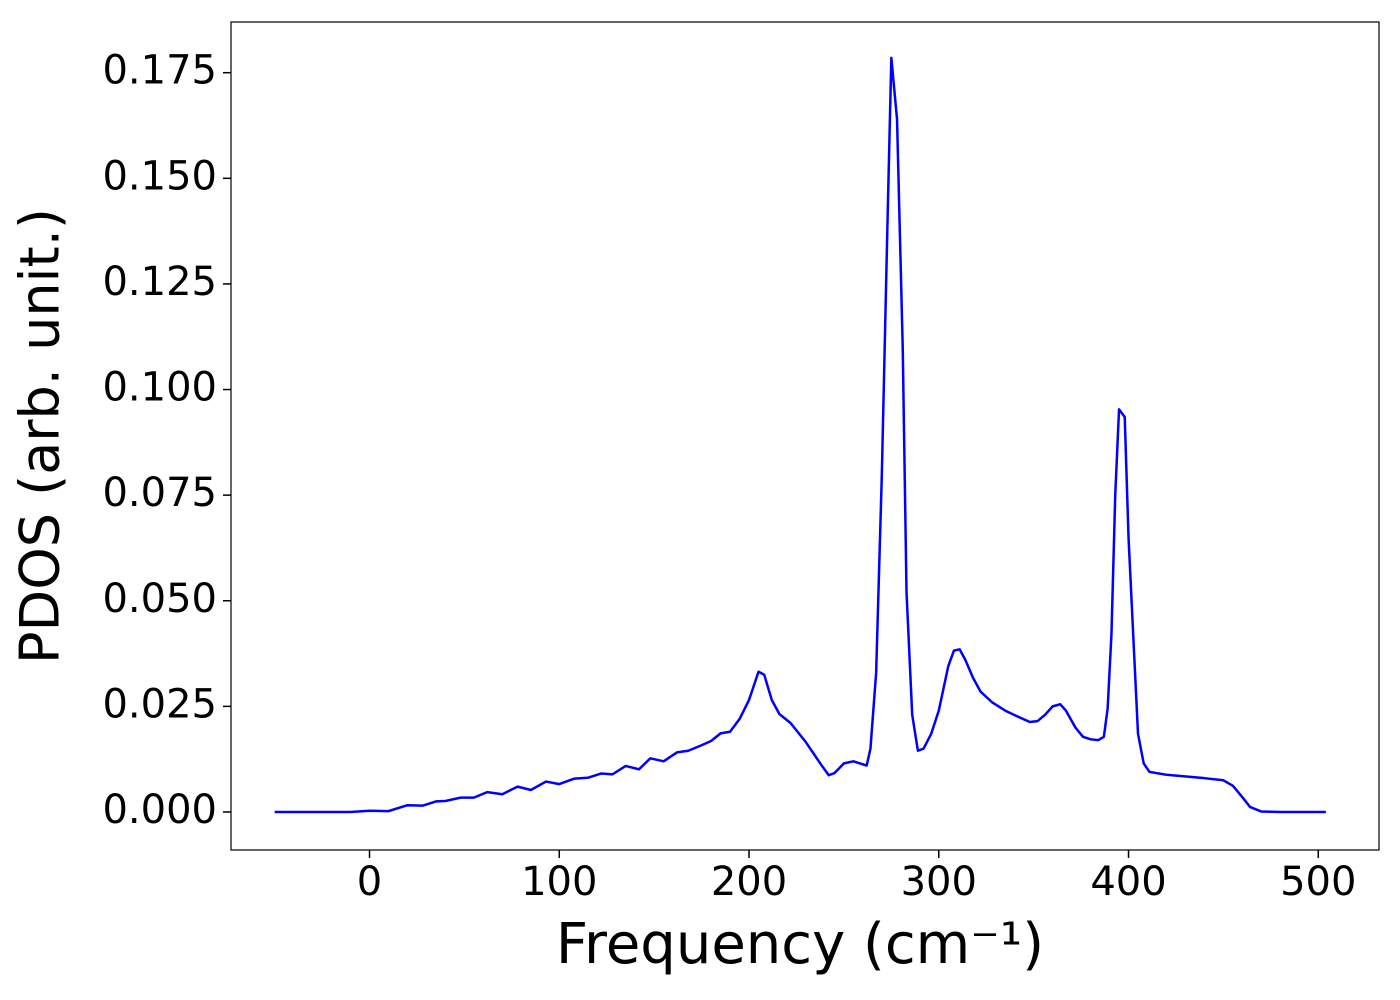 The width and height of the screenshot is (1400, 1000). I want to click on y-axis-label: PDOS (arb. unit.), so click(40, 436).